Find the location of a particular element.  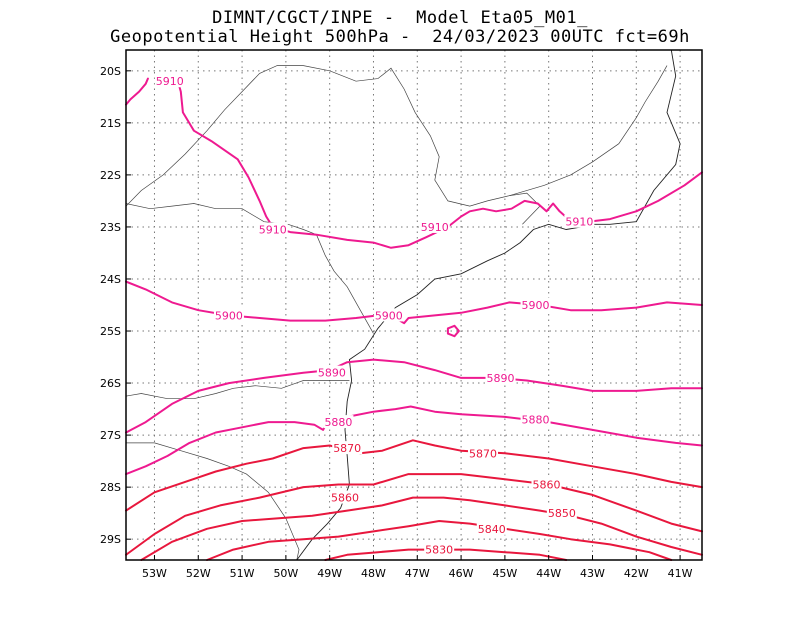

lon-tick-label: 47W is located at coordinates (417, 573).